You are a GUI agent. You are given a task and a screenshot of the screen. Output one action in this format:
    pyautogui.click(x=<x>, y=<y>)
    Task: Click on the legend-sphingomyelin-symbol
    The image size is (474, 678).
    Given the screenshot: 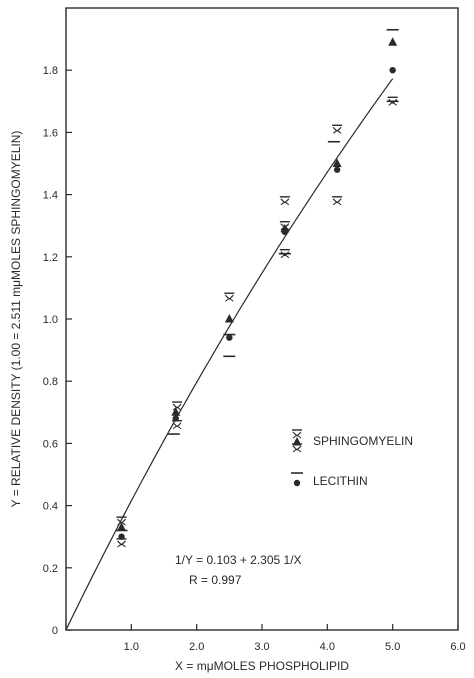 What is the action you would take?
    pyautogui.click(x=297, y=441)
    